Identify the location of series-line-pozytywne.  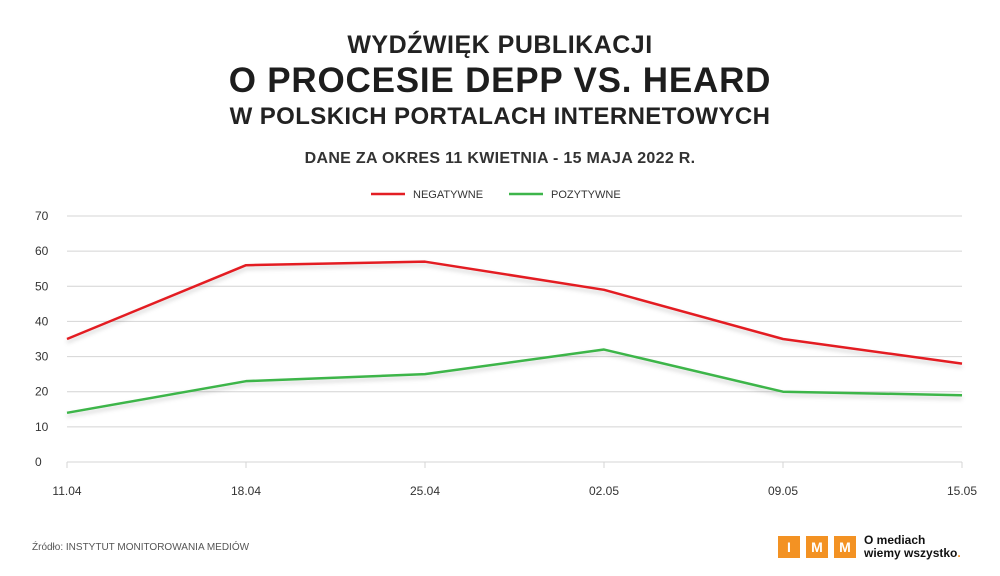
(514, 381).